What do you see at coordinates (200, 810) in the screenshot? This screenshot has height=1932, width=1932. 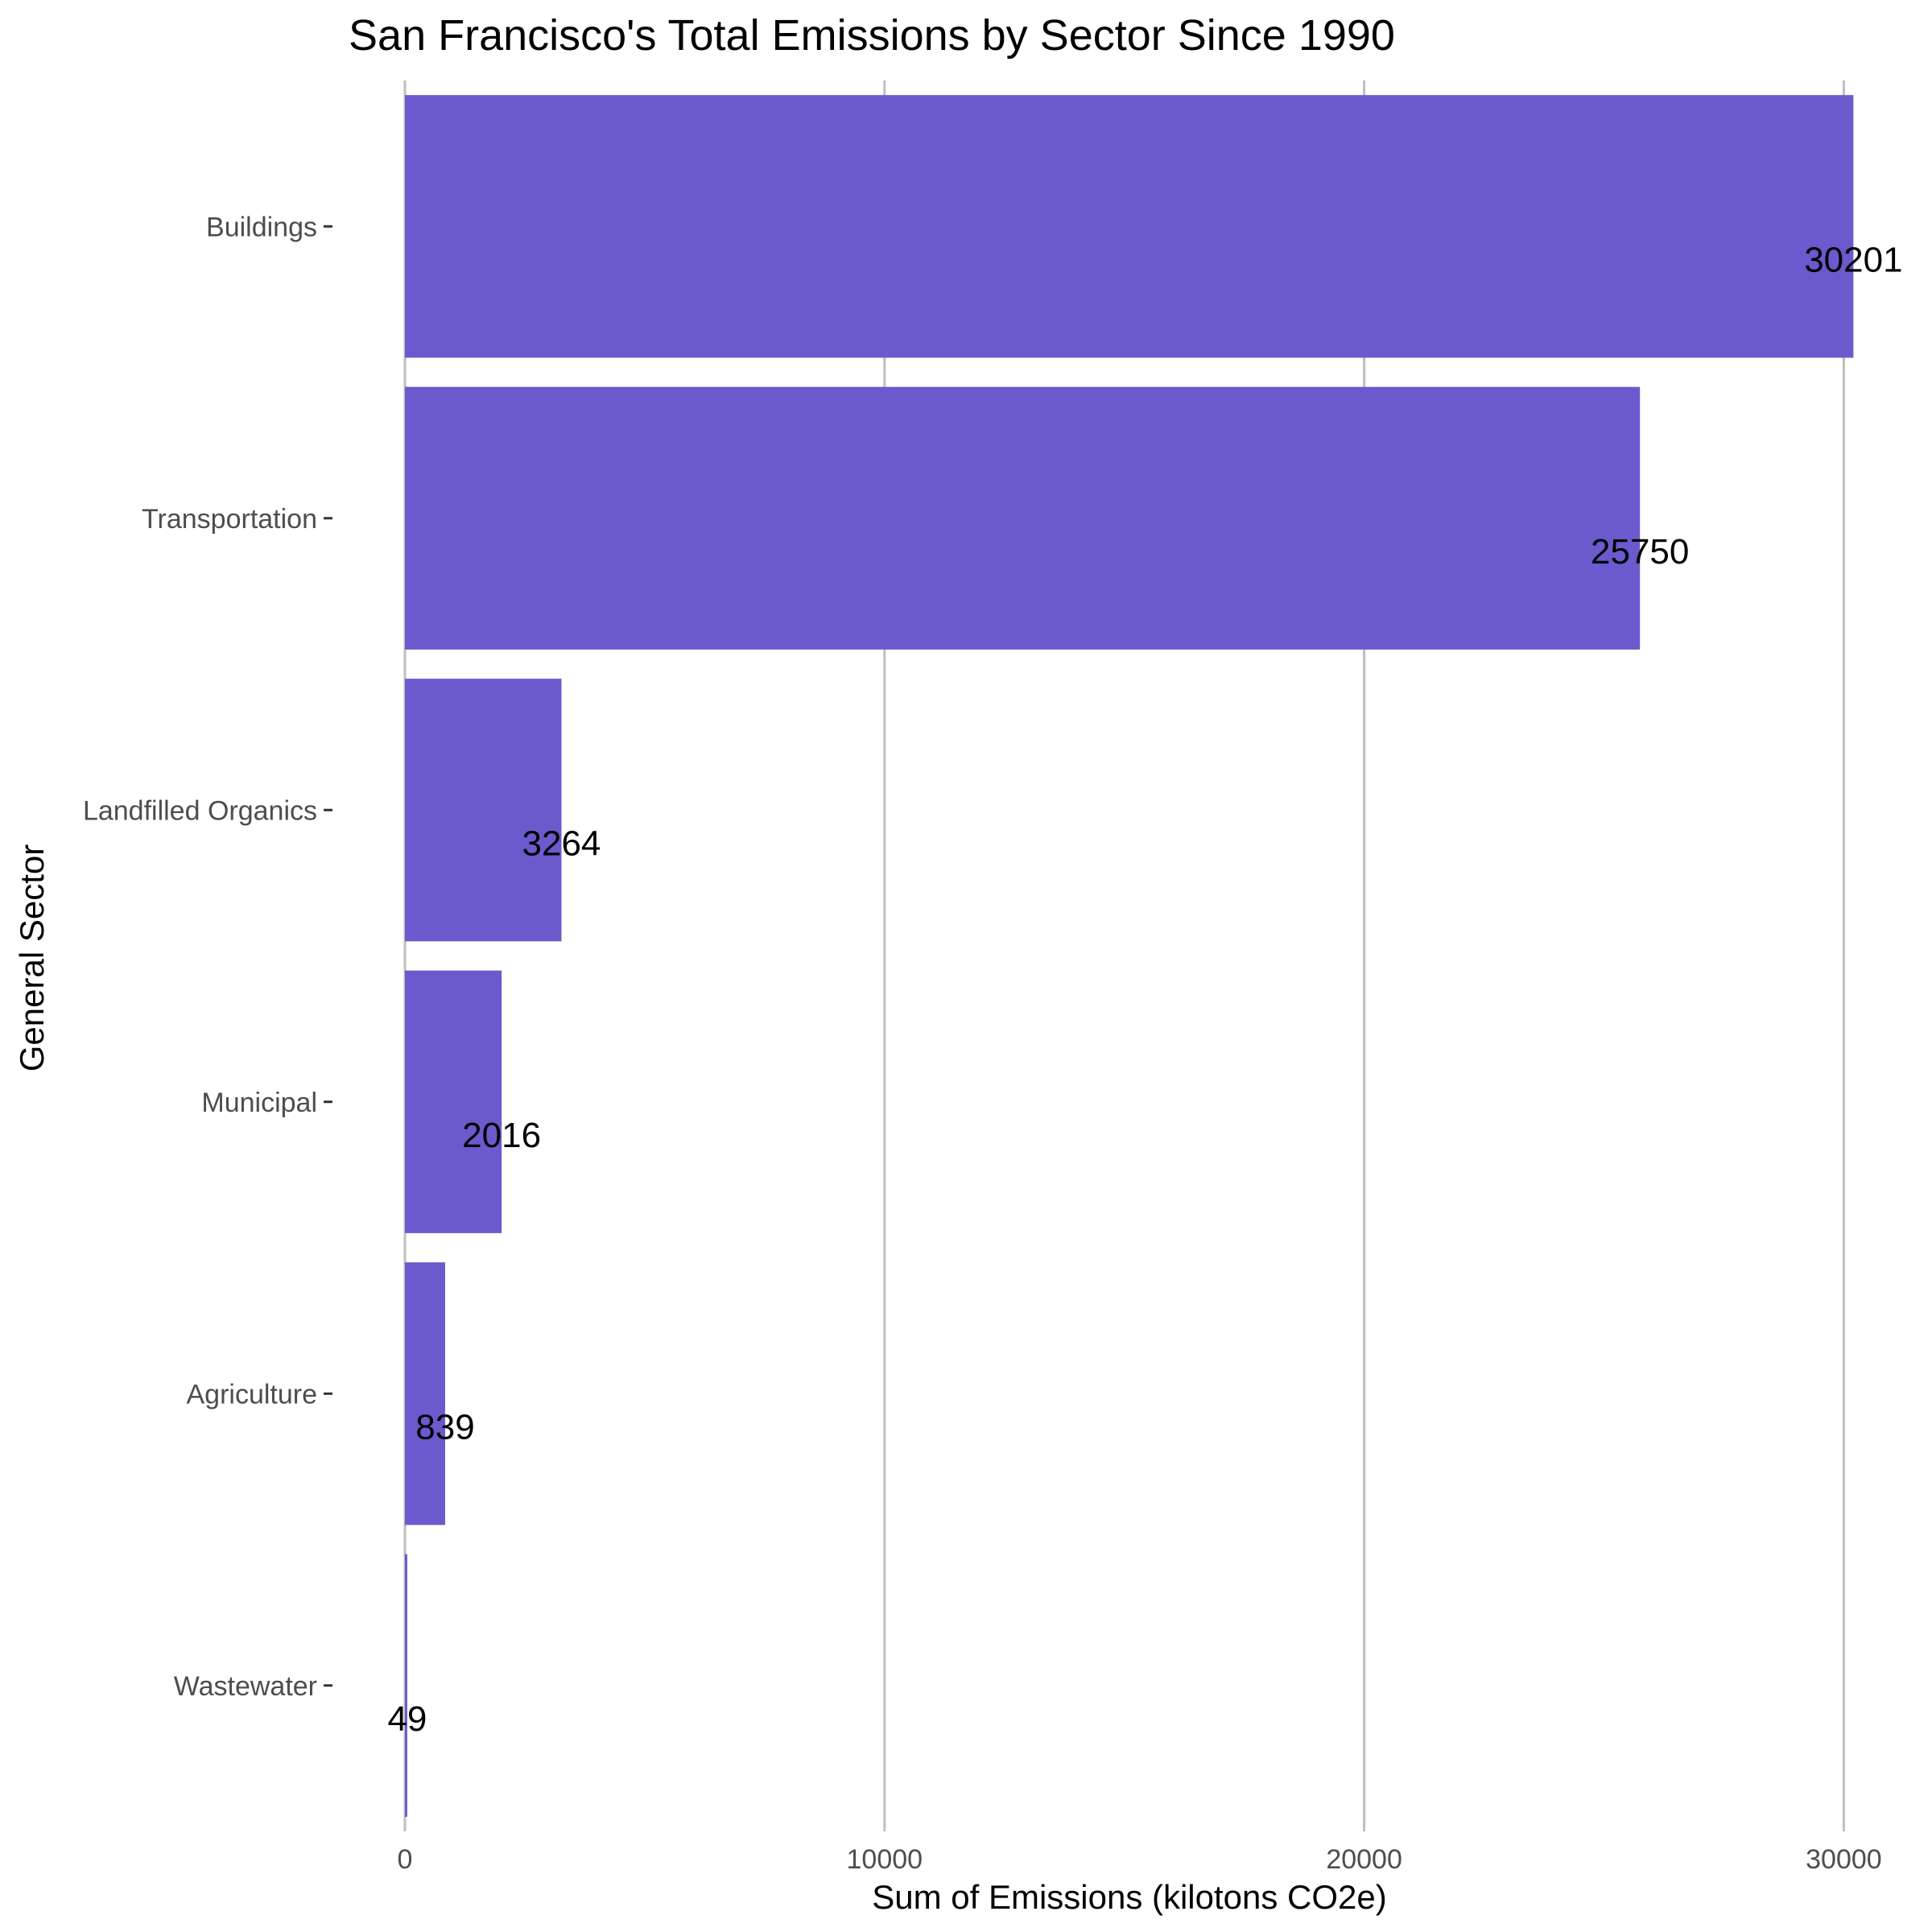 I see `y-tick-label-landfilled-organics: Landfilled Organics` at bounding box center [200, 810].